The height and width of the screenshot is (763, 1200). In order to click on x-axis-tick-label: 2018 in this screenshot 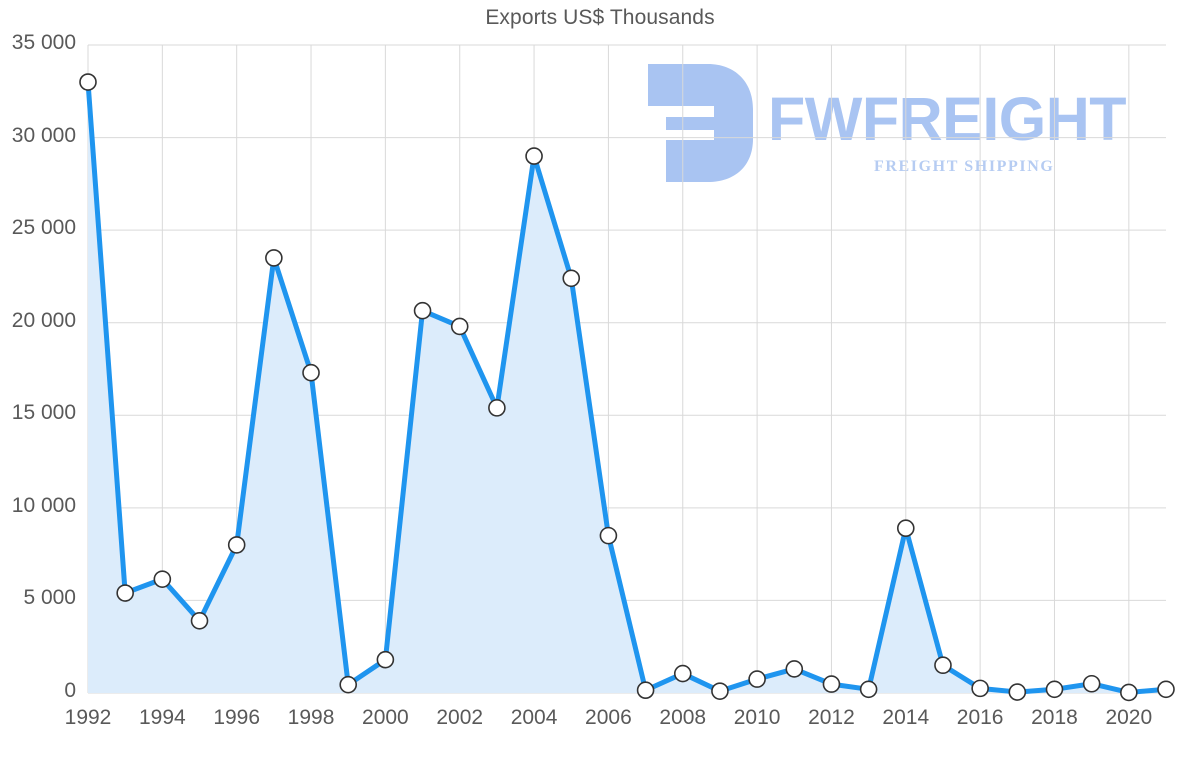, I will do `click(1054, 717)`.